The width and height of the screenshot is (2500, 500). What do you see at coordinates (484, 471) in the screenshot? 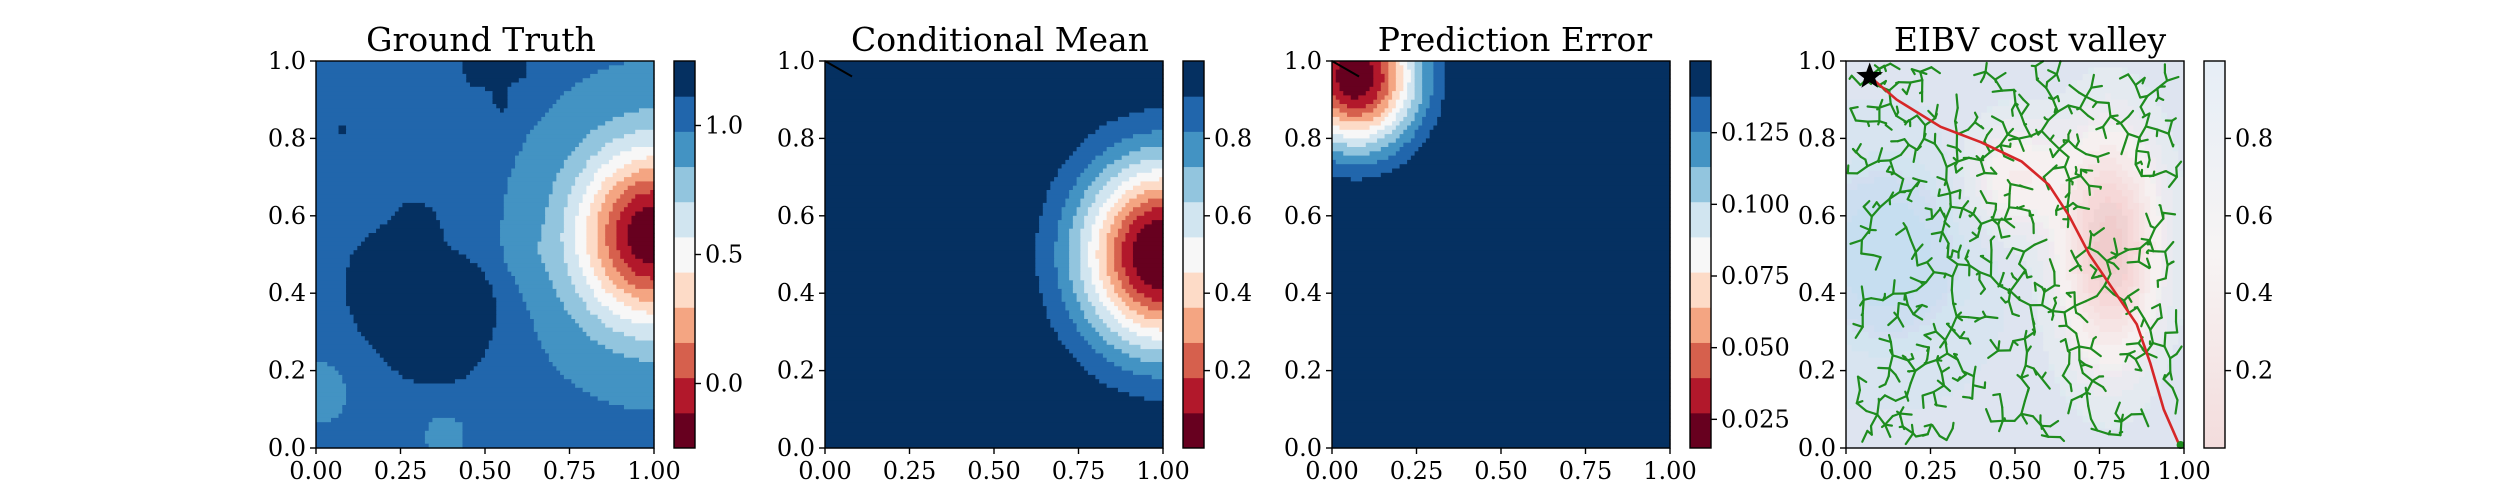
I see `x-tick-label: 0.50` at bounding box center [484, 471].